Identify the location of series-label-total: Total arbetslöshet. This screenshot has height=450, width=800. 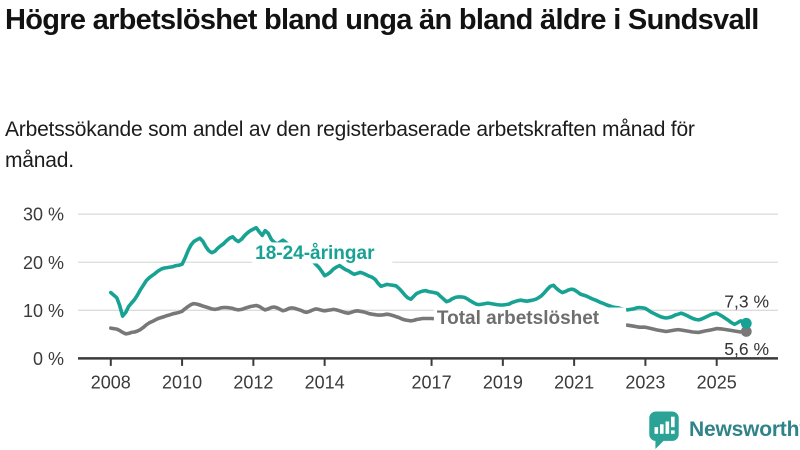
(518, 318).